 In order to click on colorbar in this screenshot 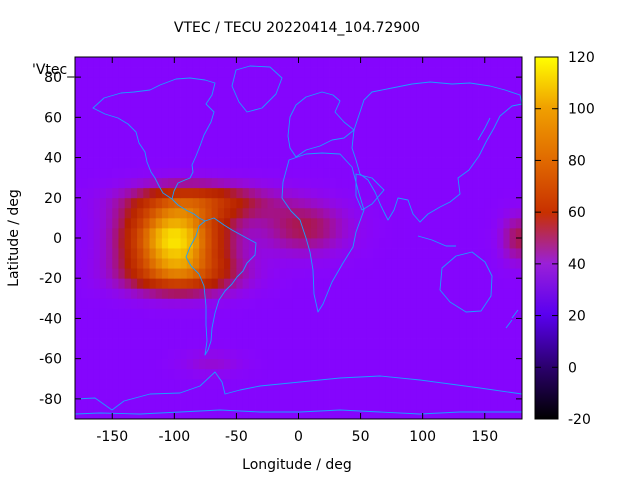, I will do `click(546, 238)`.